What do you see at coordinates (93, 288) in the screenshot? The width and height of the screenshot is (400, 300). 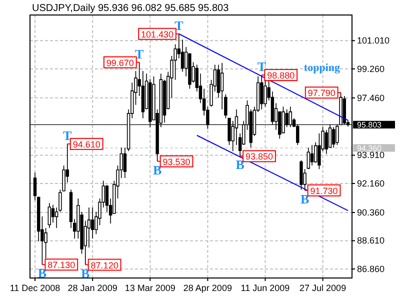 I see `x-tick-label: 28 Jan 2009` at bounding box center [93, 288].